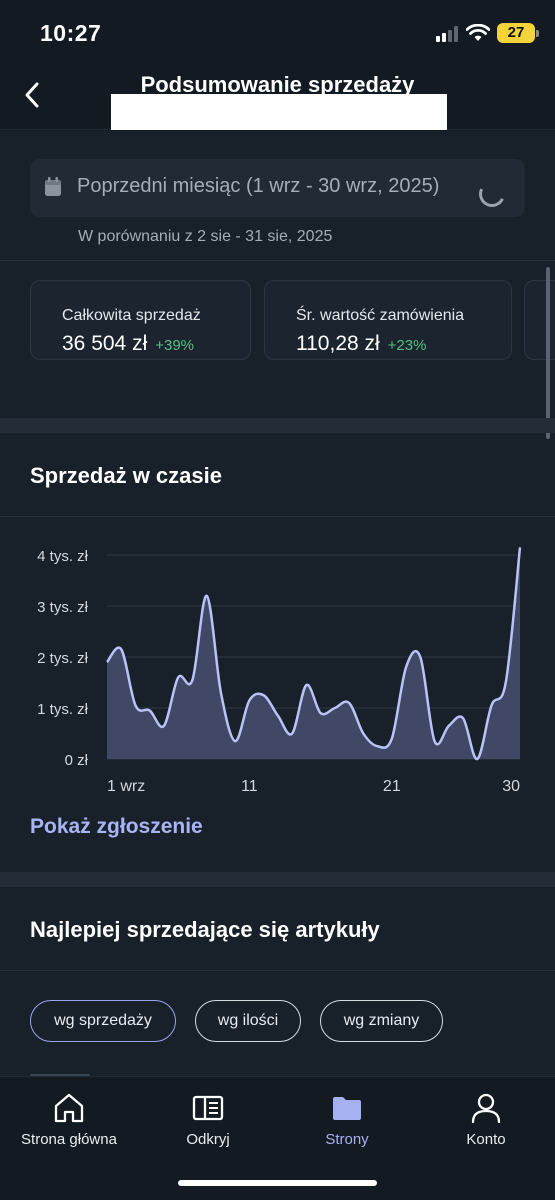 Image resolution: width=555 pixels, height=1200 pixels. Describe the element at coordinates (126, 475) in the screenshot. I see `sales-over-time-title: Sprzedaż w czasie` at that location.